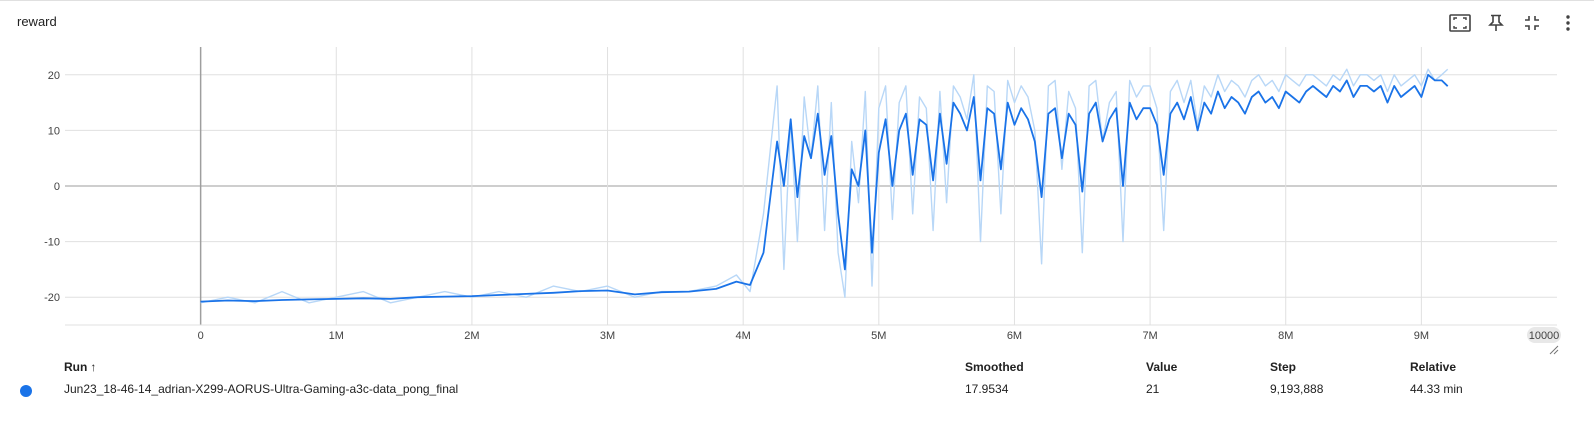  What do you see at coordinates (743, 336) in the screenshot?
I see `x-tick-label: 4M` at bounding box center [743, 336].